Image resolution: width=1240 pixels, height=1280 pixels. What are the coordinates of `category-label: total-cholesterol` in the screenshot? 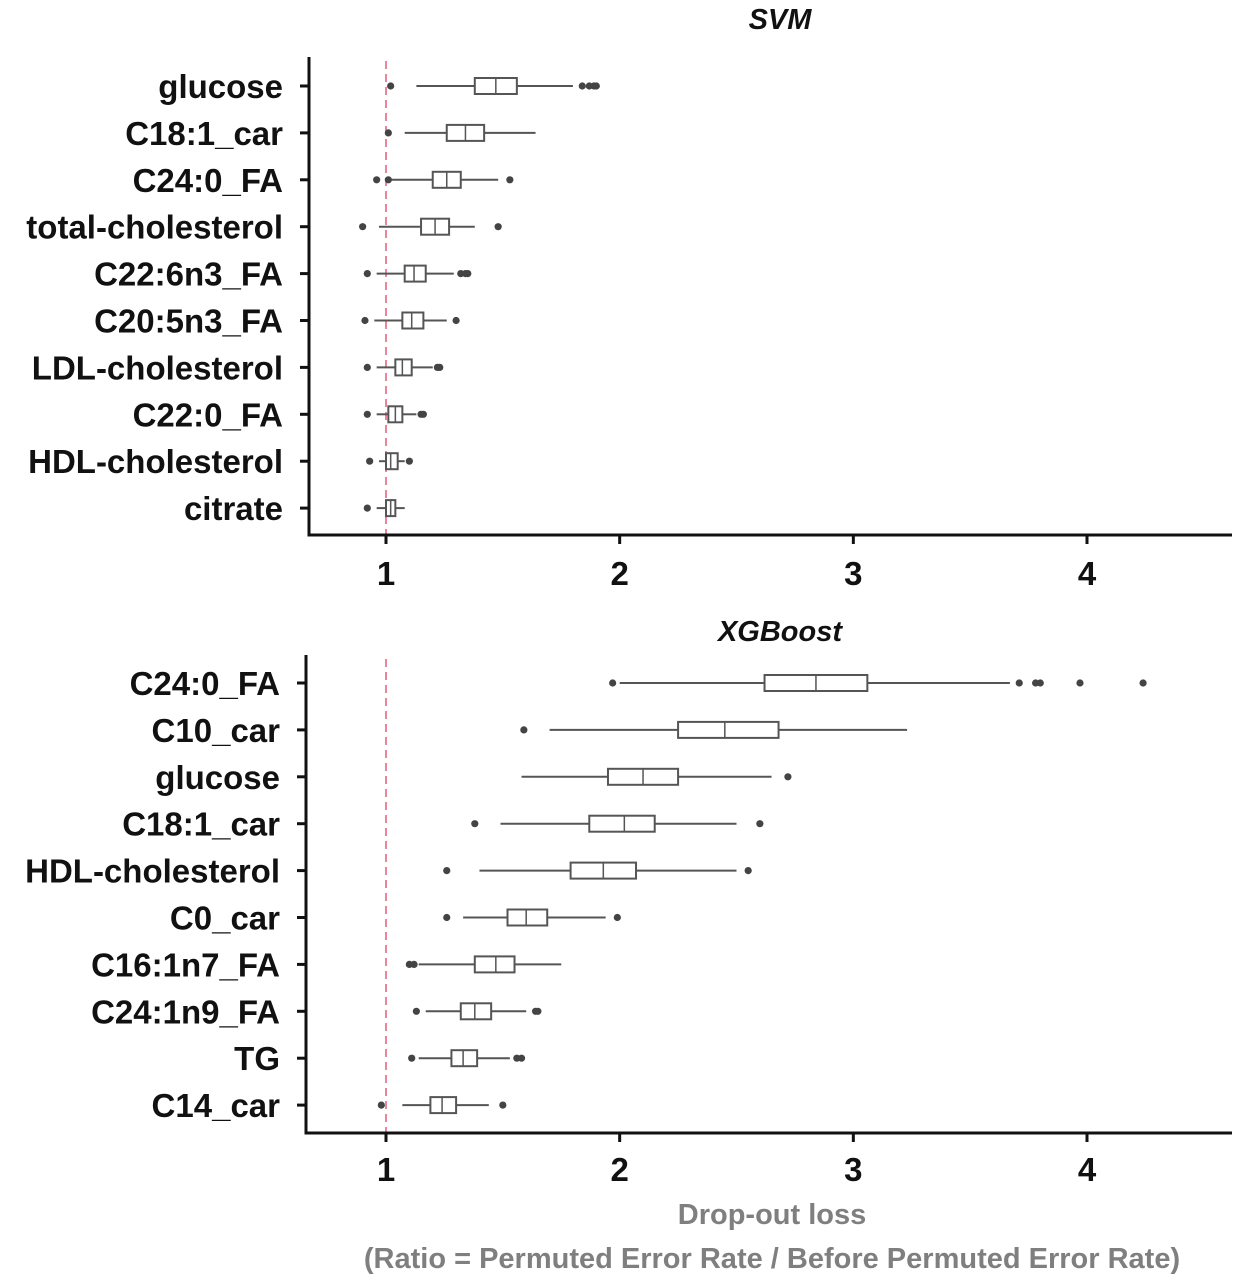 It's located at (154, 227).